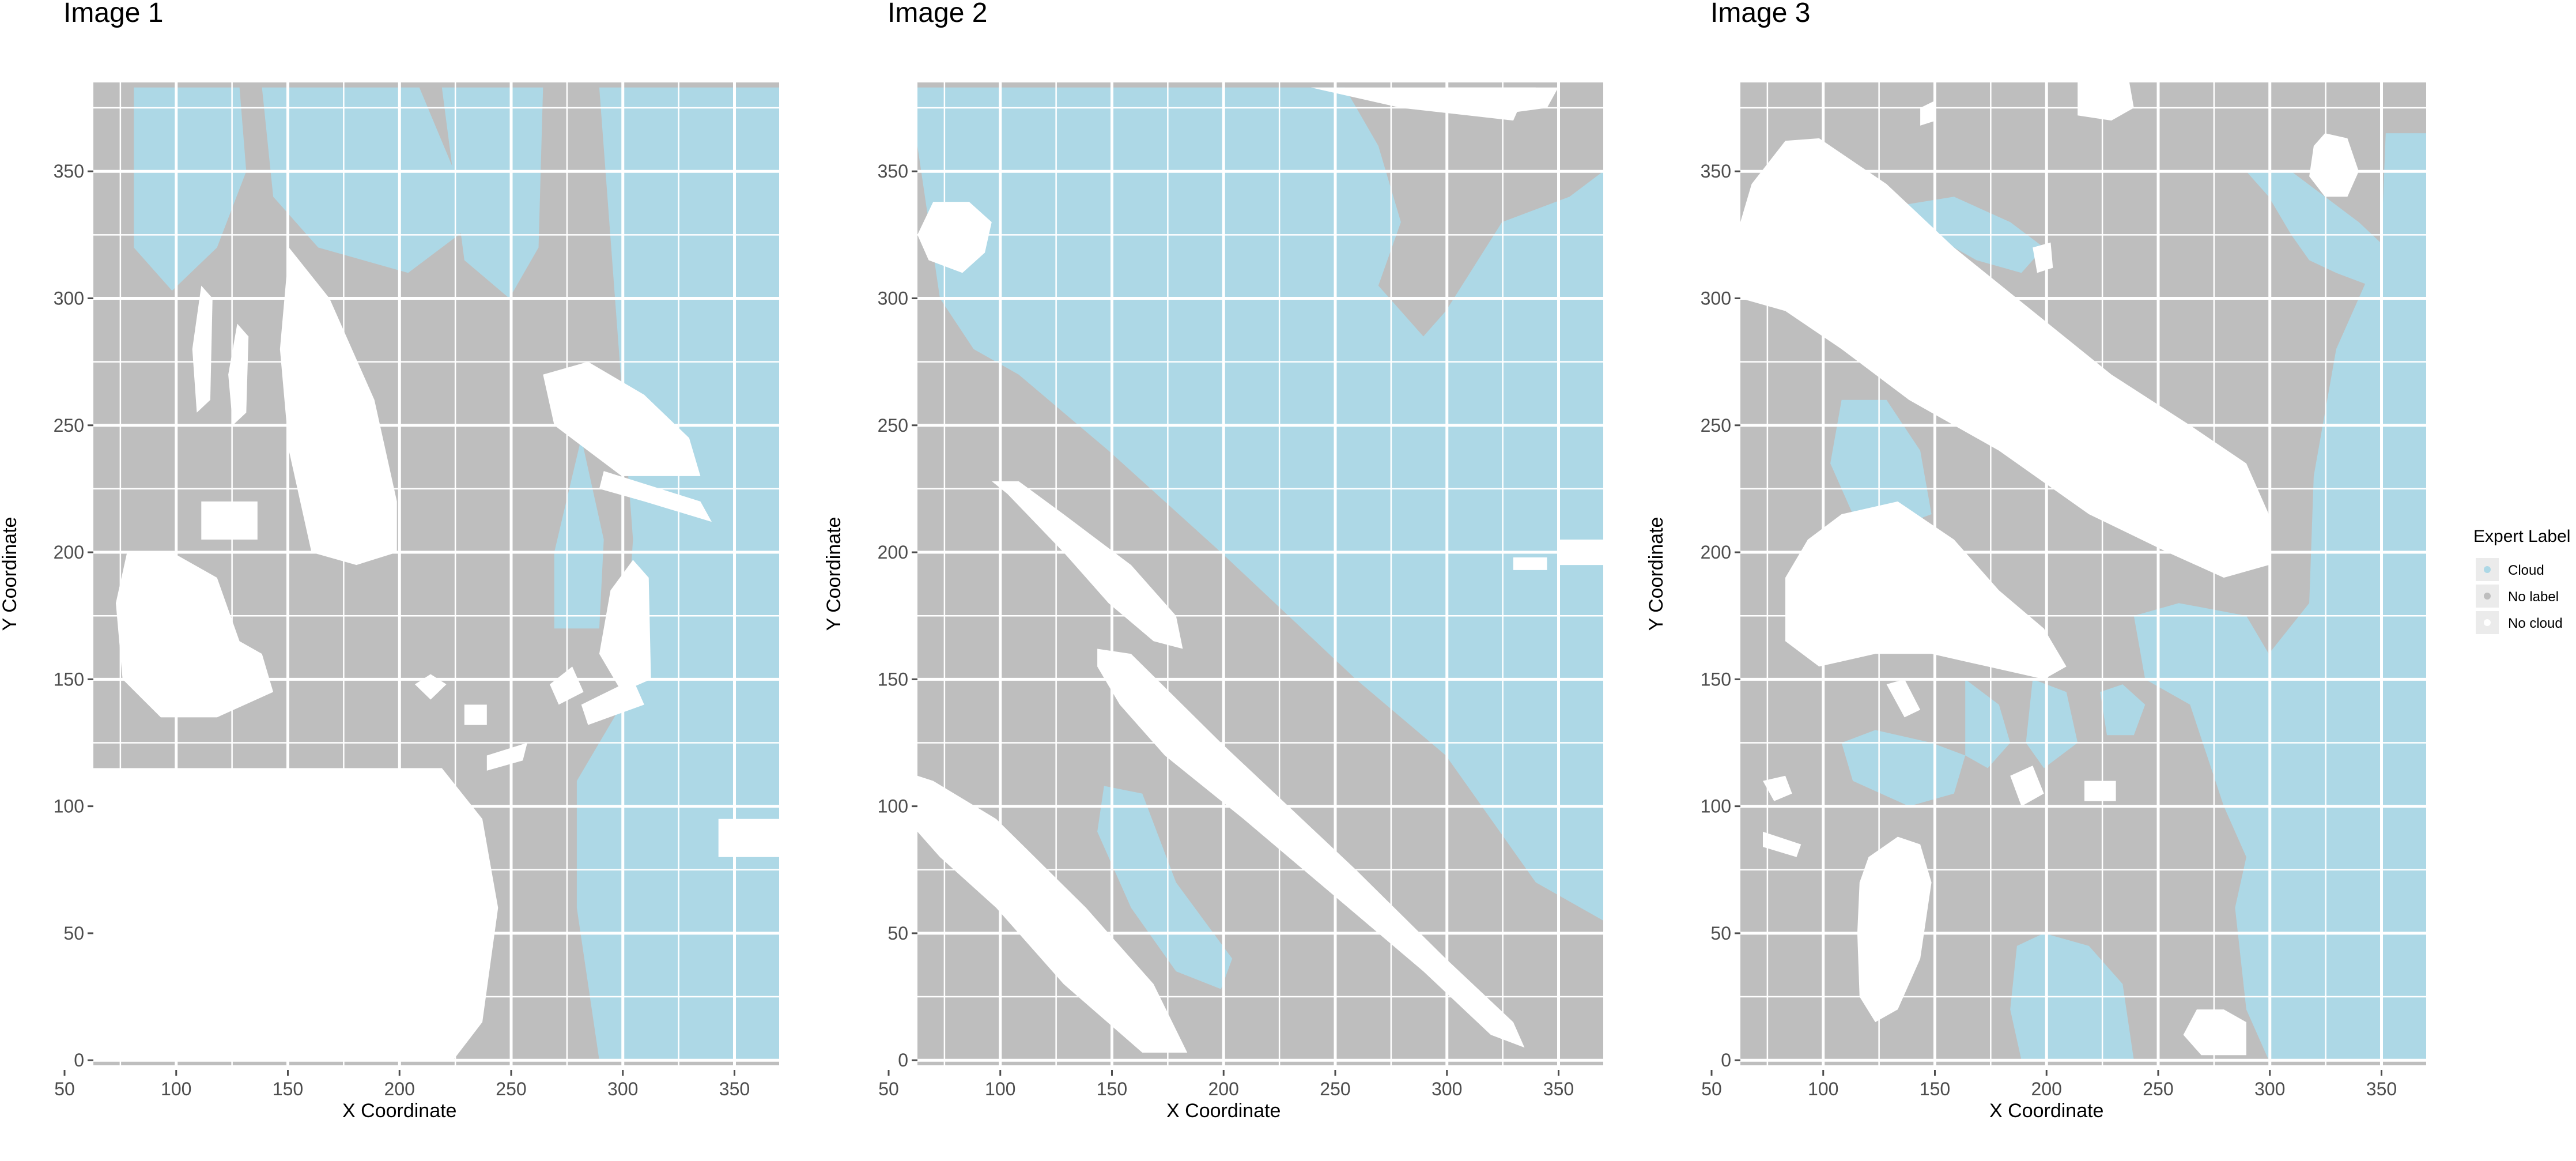  I want to click on legend-label: Cloud, so click(2526, 570).